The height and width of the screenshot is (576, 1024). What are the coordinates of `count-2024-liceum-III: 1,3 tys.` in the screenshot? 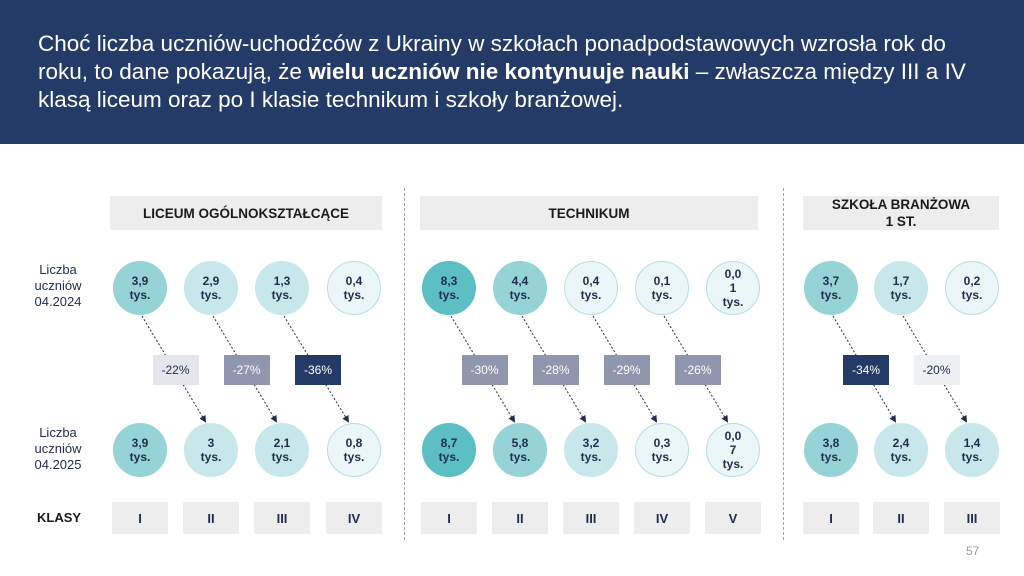 It's located at (282, 288).